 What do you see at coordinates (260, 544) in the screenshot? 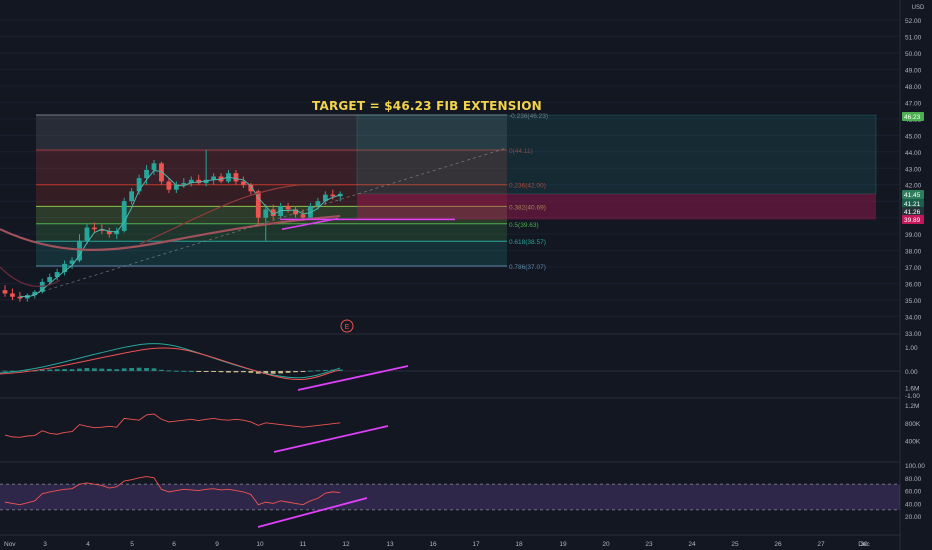
I see `time-axis-label: 10` at bounding box center [260, 544].